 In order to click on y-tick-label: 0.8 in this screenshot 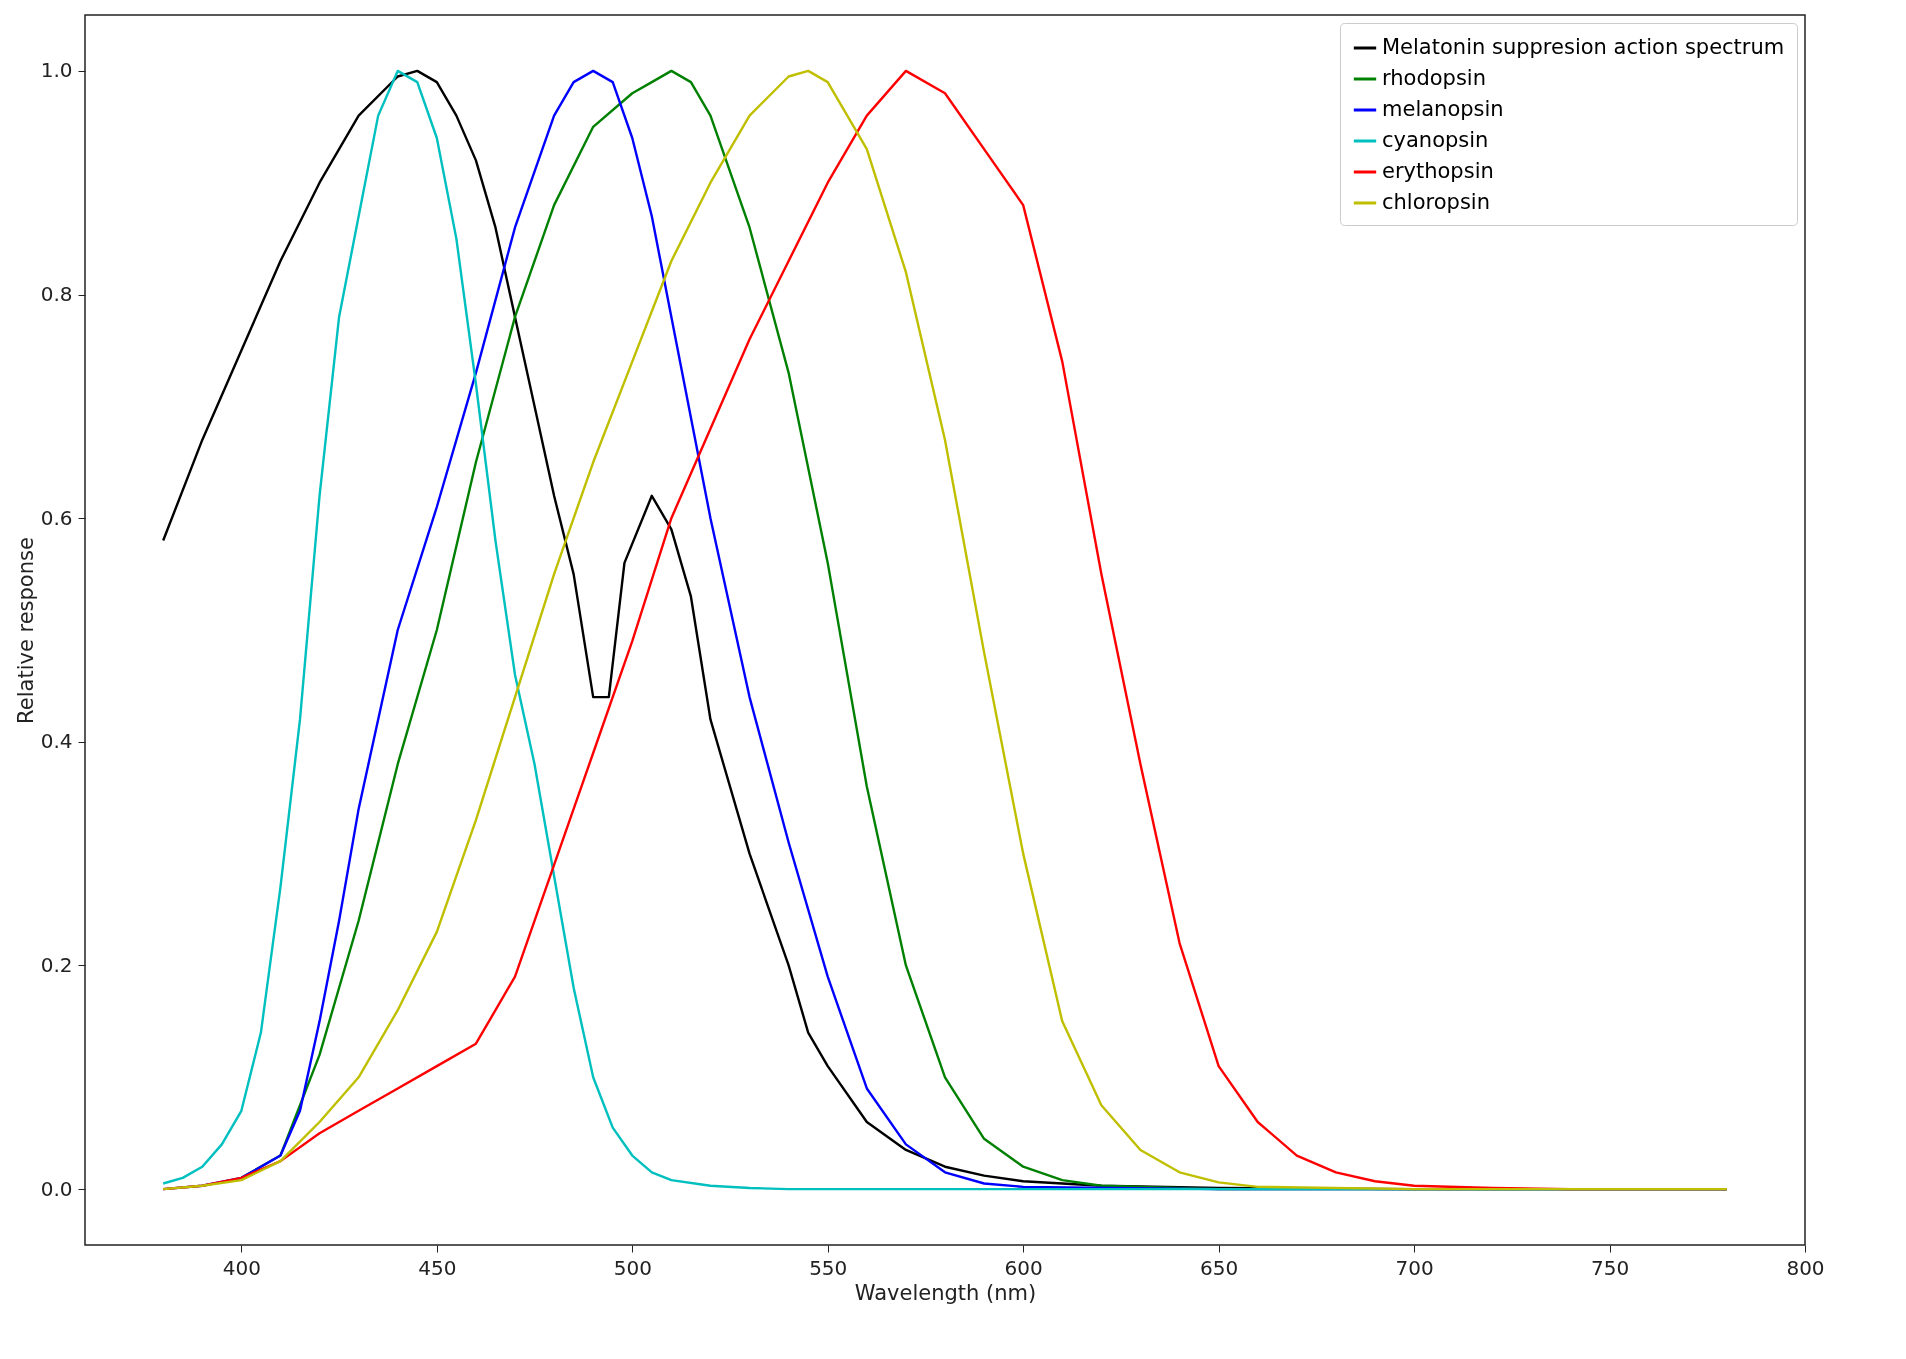, I will do `click(56, 294)`.